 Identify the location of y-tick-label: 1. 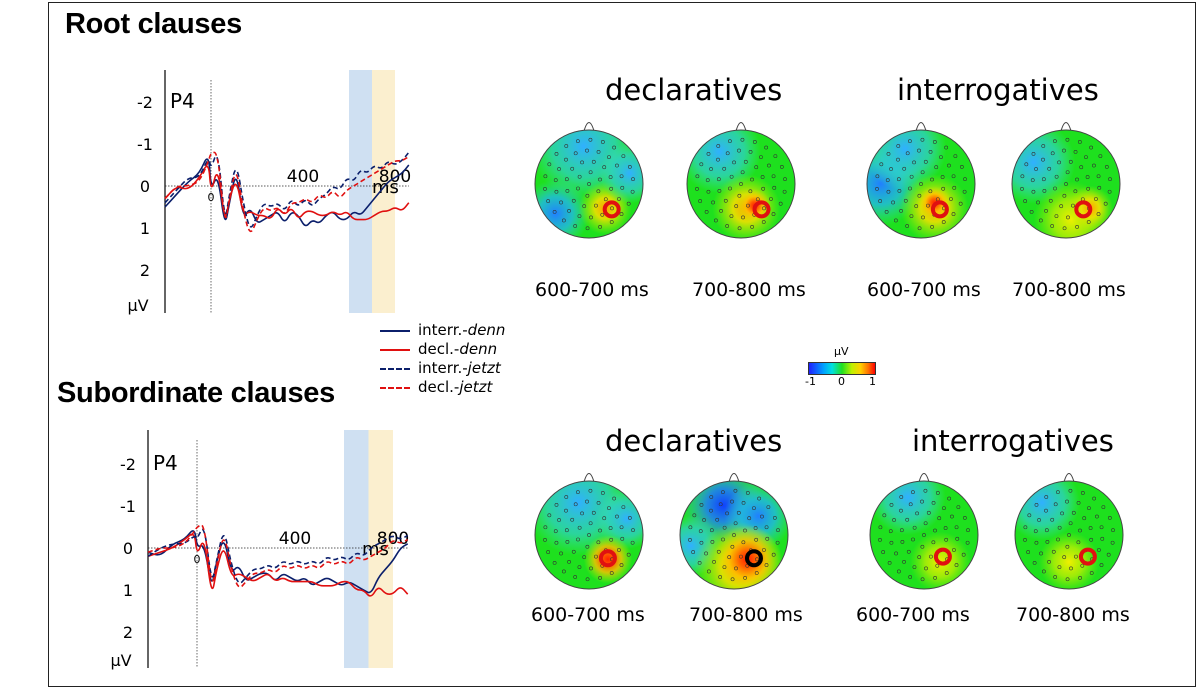
(128, 590).